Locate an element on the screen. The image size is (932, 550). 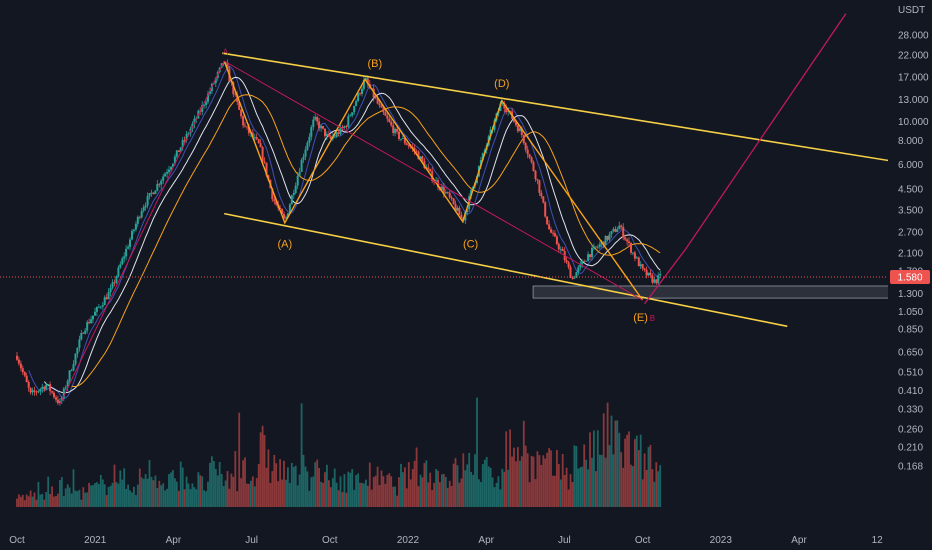
time-axis: Oct 2021 Apr Jul Oct 2022 Apr Jul Oct 2023 Apr 12 is located at coordinates (446, 540).